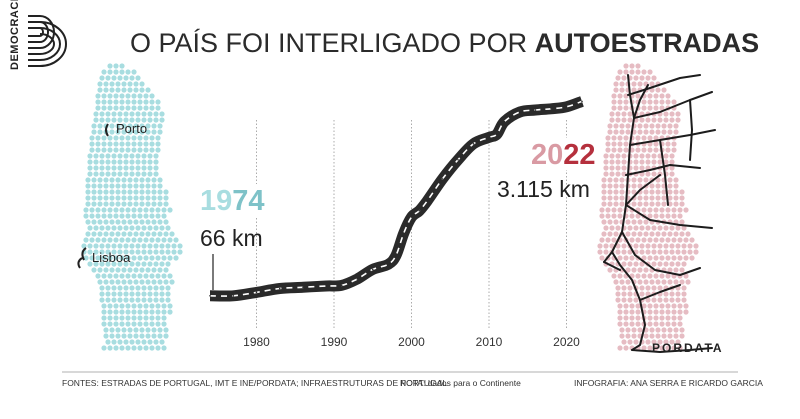 Image resolution: width=800 pixels, height=419 pixels. I want to click on x-tick-label-2010: 2010, so click(489, 342).